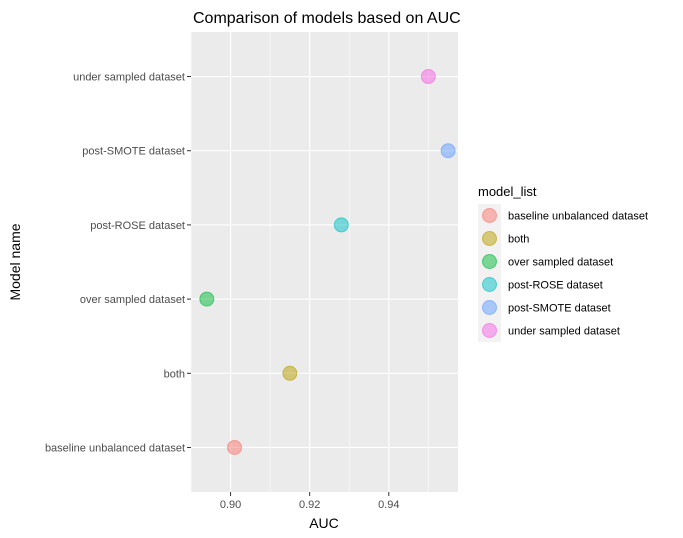  I want to click on y-tick-label: baseline unbalanced dataset, so click(115, 448).